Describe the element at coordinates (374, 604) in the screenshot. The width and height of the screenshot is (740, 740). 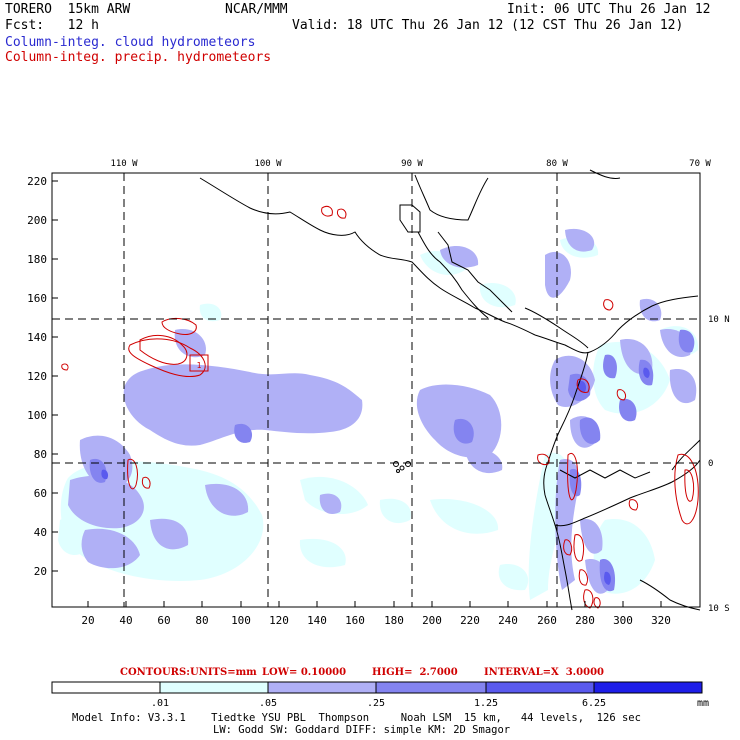
I see `x-axis-ticks` at that location.